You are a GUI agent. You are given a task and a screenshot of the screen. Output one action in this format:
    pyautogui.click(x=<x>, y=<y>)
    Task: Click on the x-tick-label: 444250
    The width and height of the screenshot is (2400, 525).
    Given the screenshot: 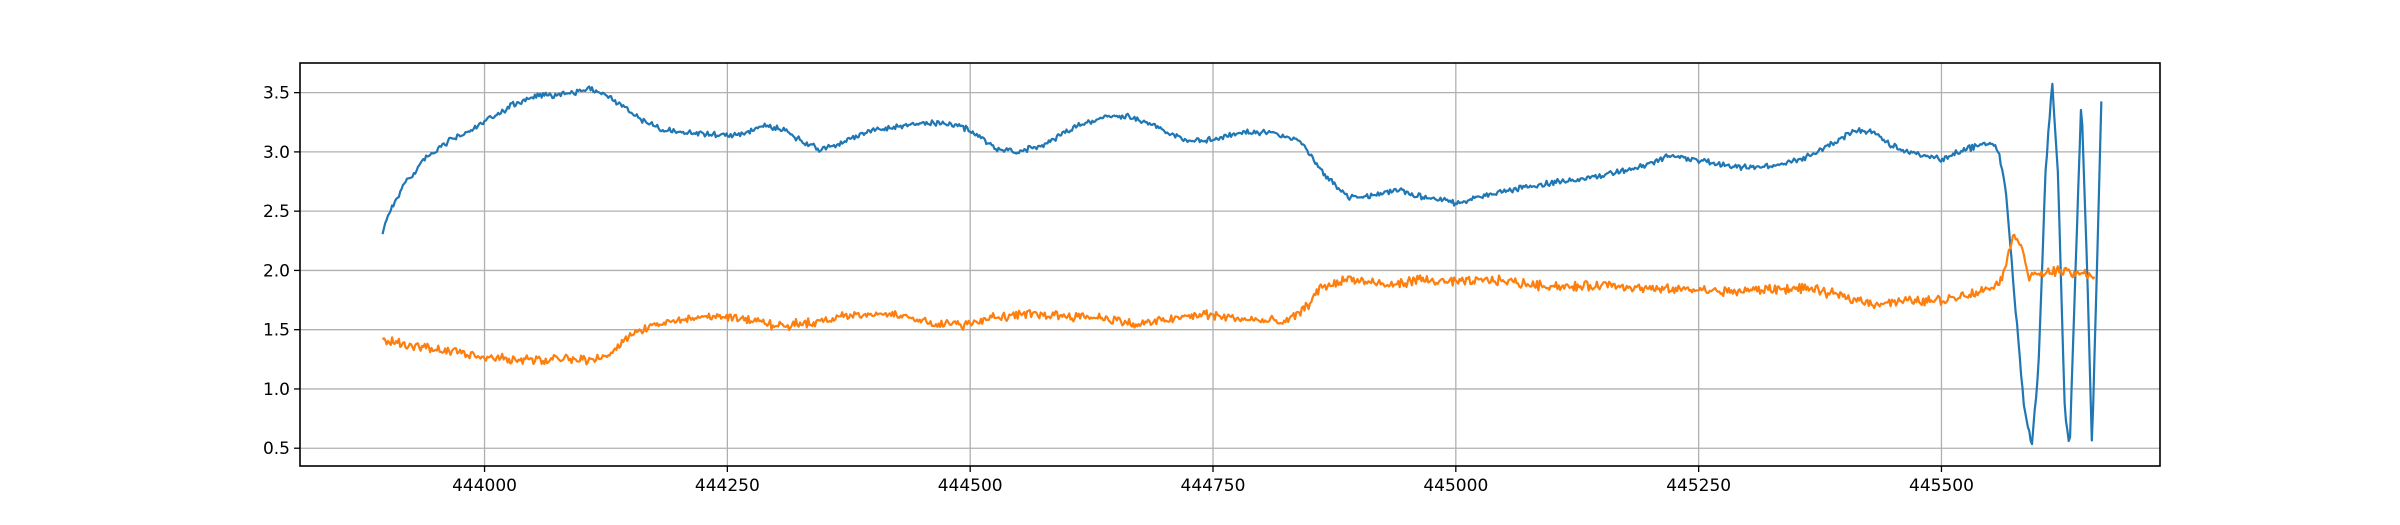 What is the action you would take?
    pyautogui.click(x=727, y=486)
    